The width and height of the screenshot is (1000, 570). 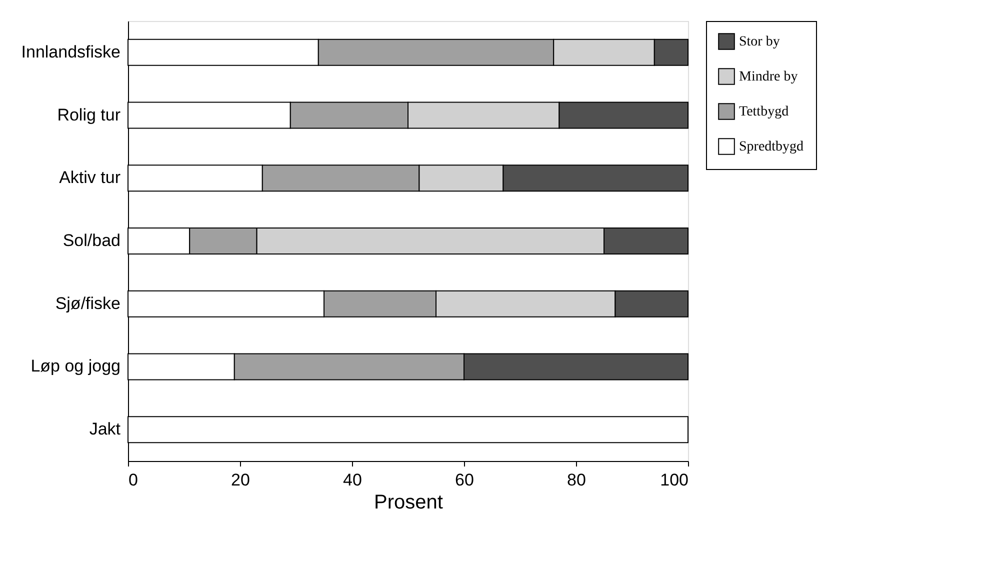 What do you see at coordinates (105, 429) in the screenshot?
I see `y-tick-label: Jakt` at bounding box center [105, 429].